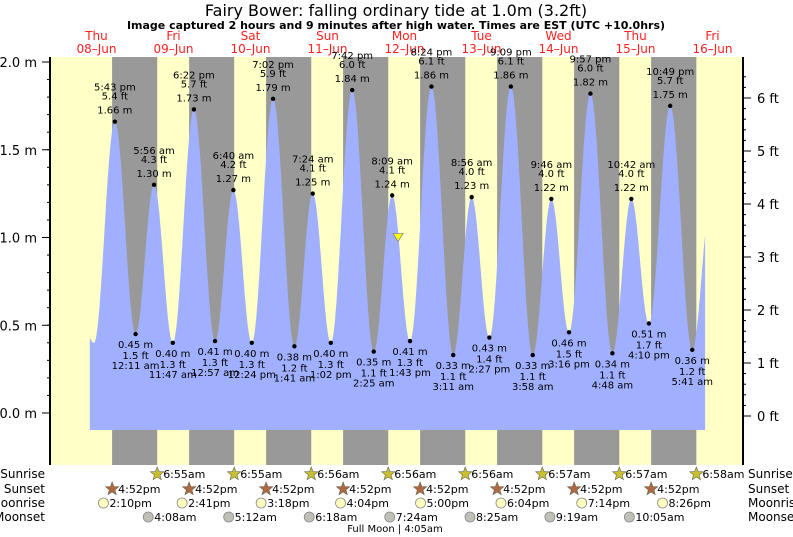  What do you see at coordinates (768, 205) in the screenshot?
I see `right-tick-label: 4 ft` at bounding box center [768, 205].